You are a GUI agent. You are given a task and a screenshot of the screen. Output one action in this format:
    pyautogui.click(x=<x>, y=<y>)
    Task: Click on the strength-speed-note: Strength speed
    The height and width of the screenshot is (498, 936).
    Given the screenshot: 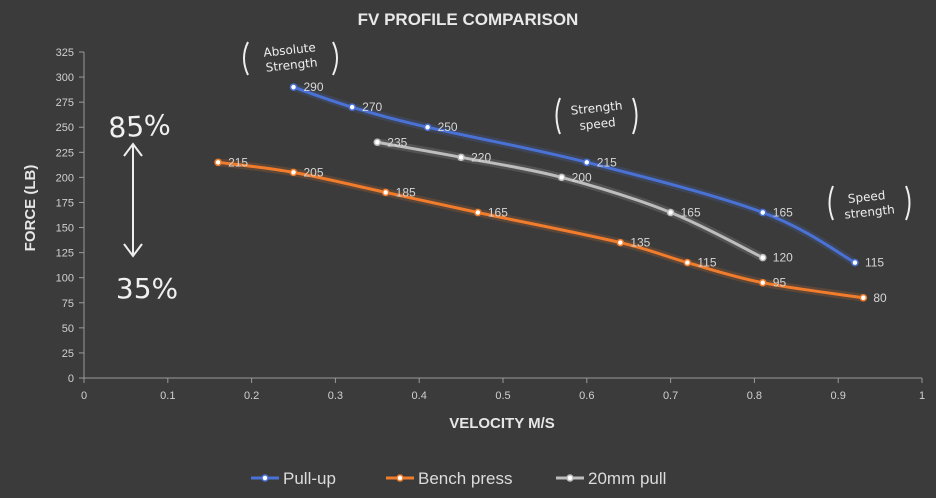 What is the action you would take?
    pyautogui.click(x=596, y=116)
    